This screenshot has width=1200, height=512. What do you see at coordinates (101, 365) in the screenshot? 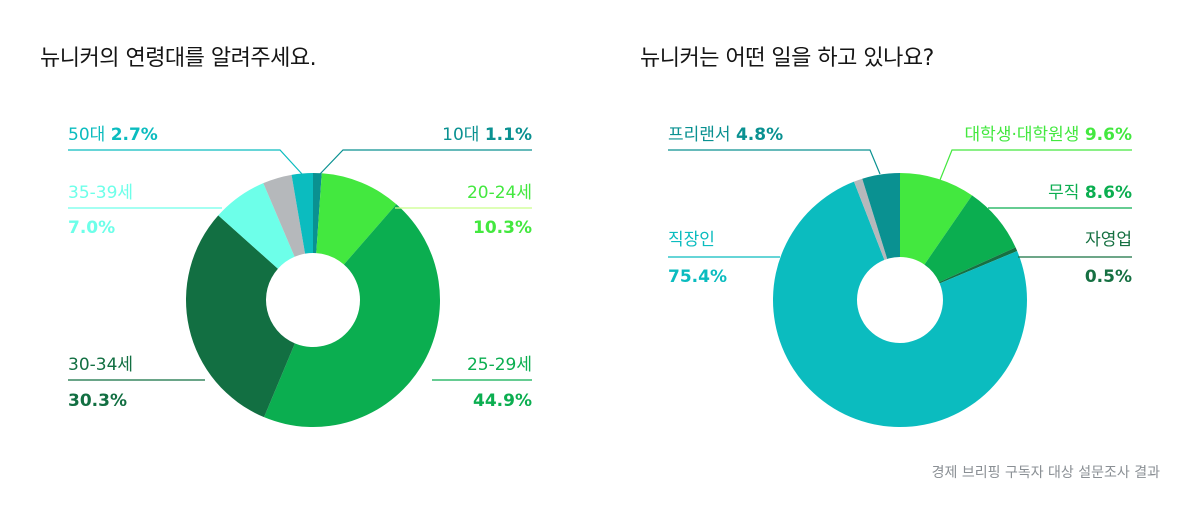
I see `label-30-34: 30-34세` at bounding box center [101, 365].